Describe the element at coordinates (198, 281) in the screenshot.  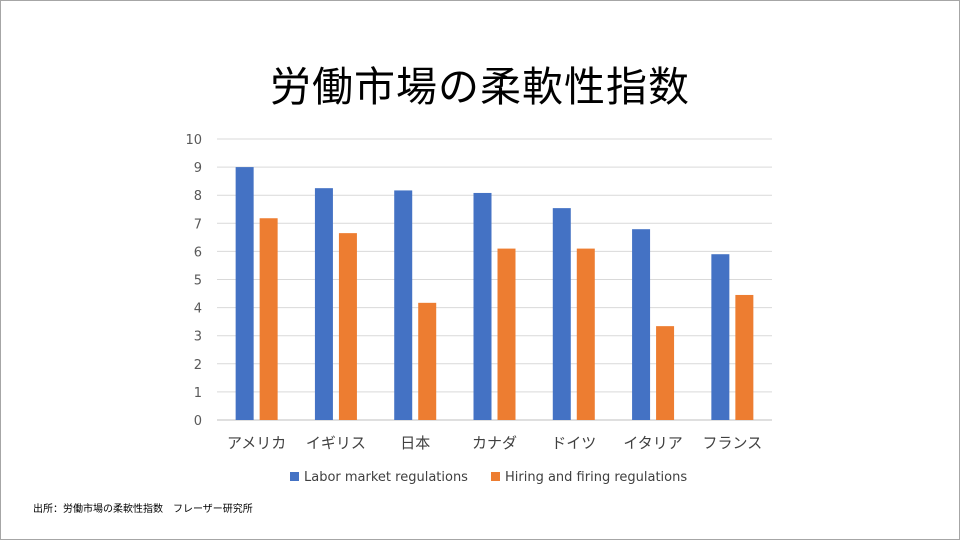
I see `y-tick-label: 5` at that location.